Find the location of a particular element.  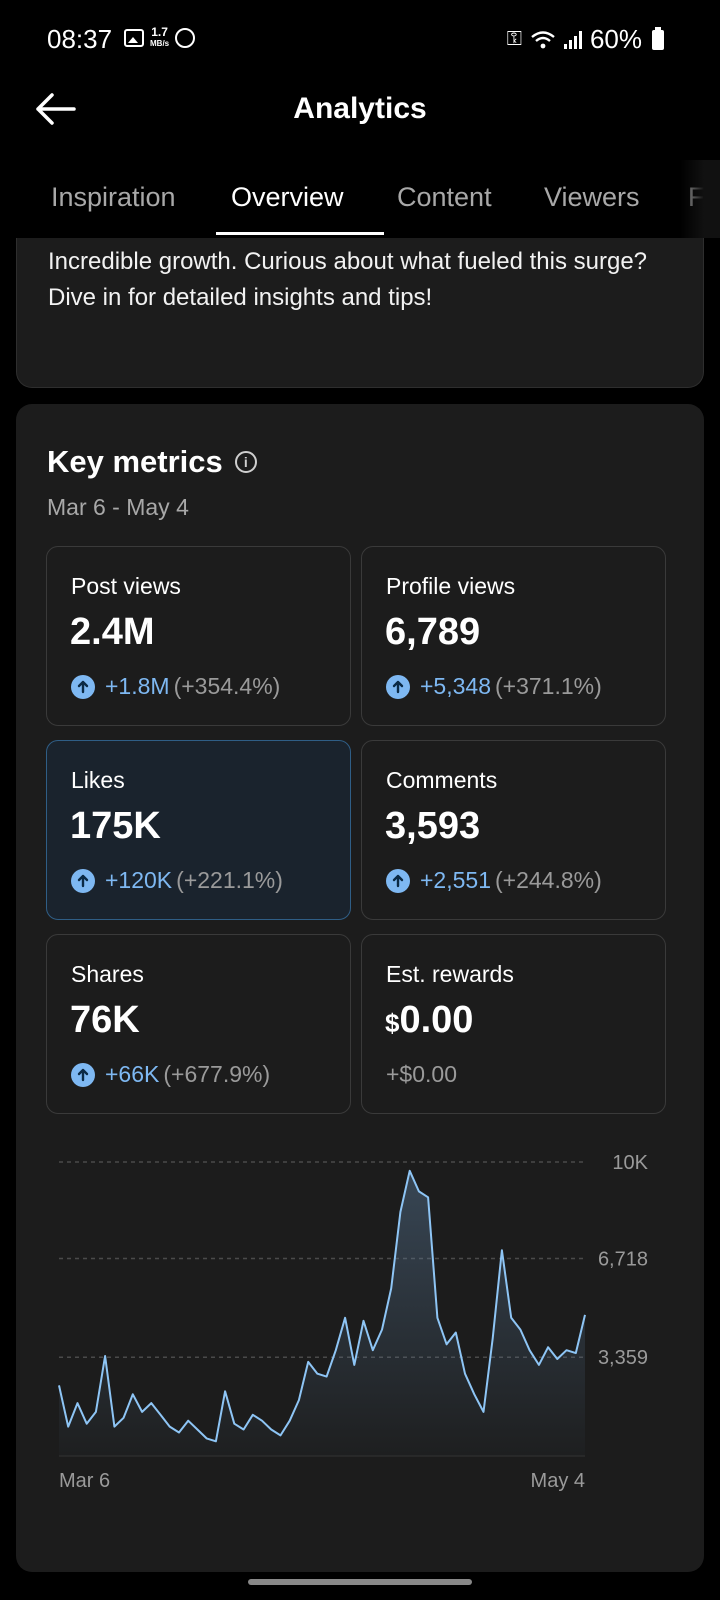

status-system-icons: ⚿ 60% is located at coordinates (585, 39).